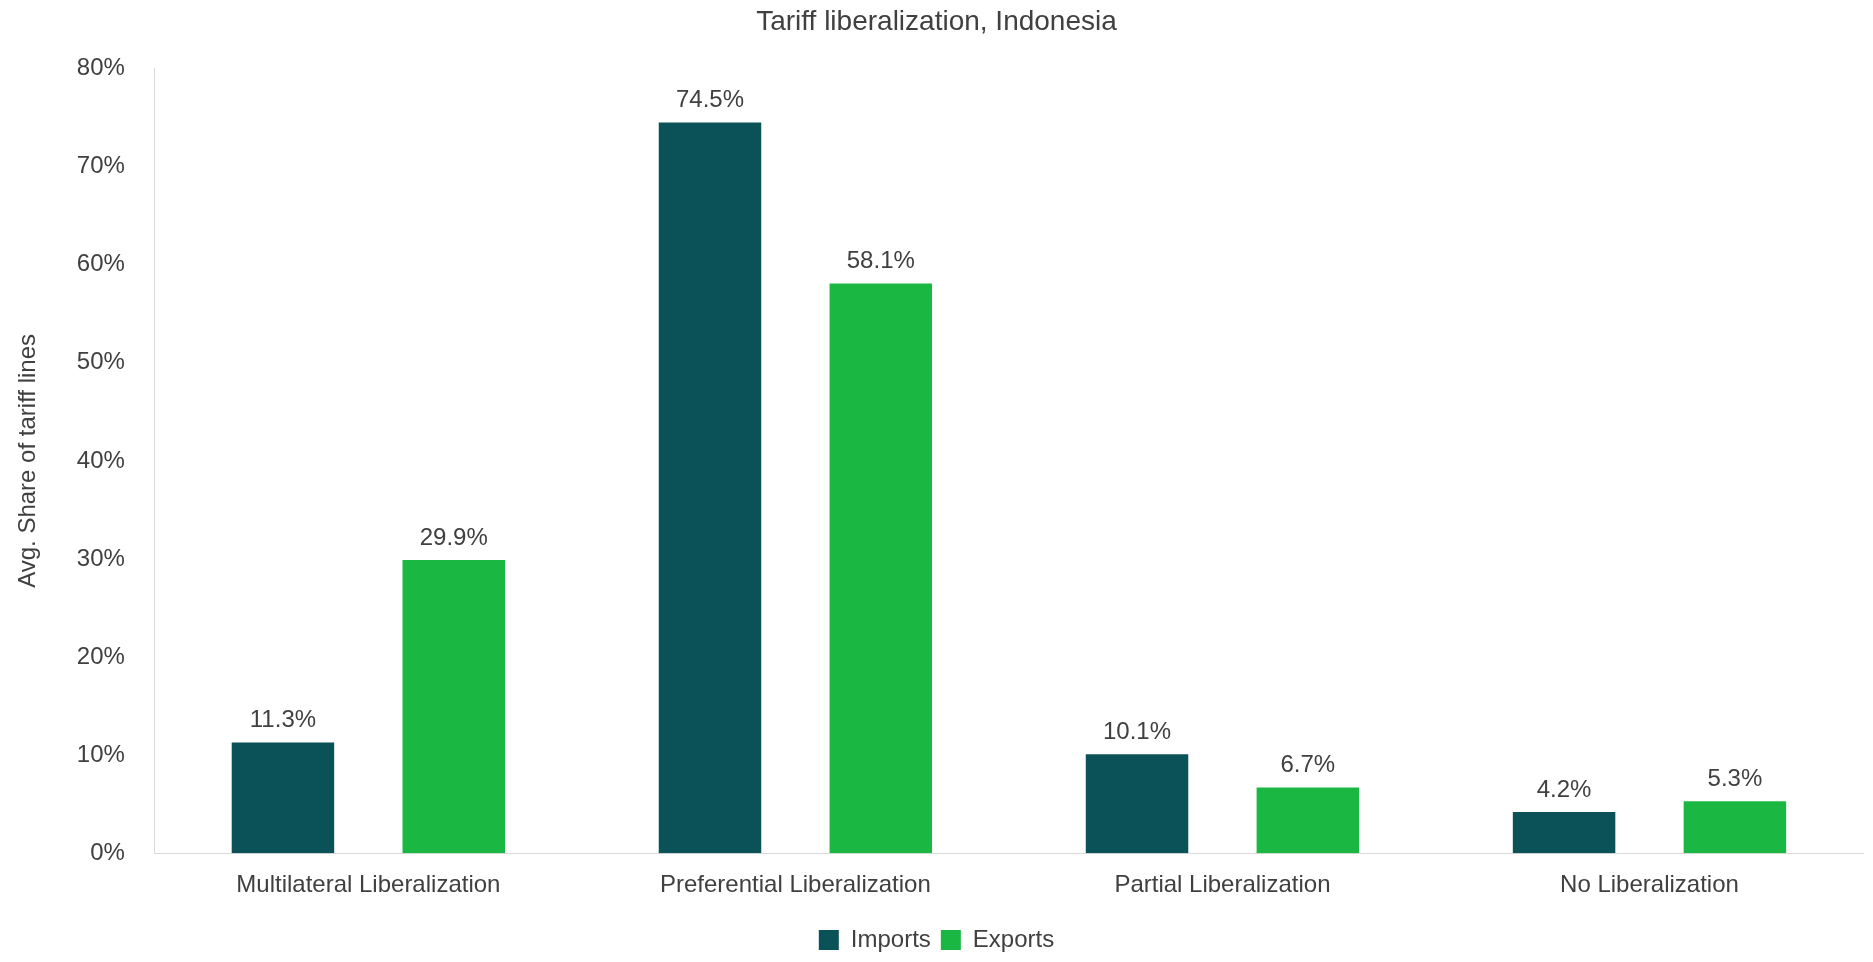 This screenshot has height=962, width=1873. Describe the element at coordinates (453, 536) in the screenshot. I see `data-label: 29.9%` at that location.